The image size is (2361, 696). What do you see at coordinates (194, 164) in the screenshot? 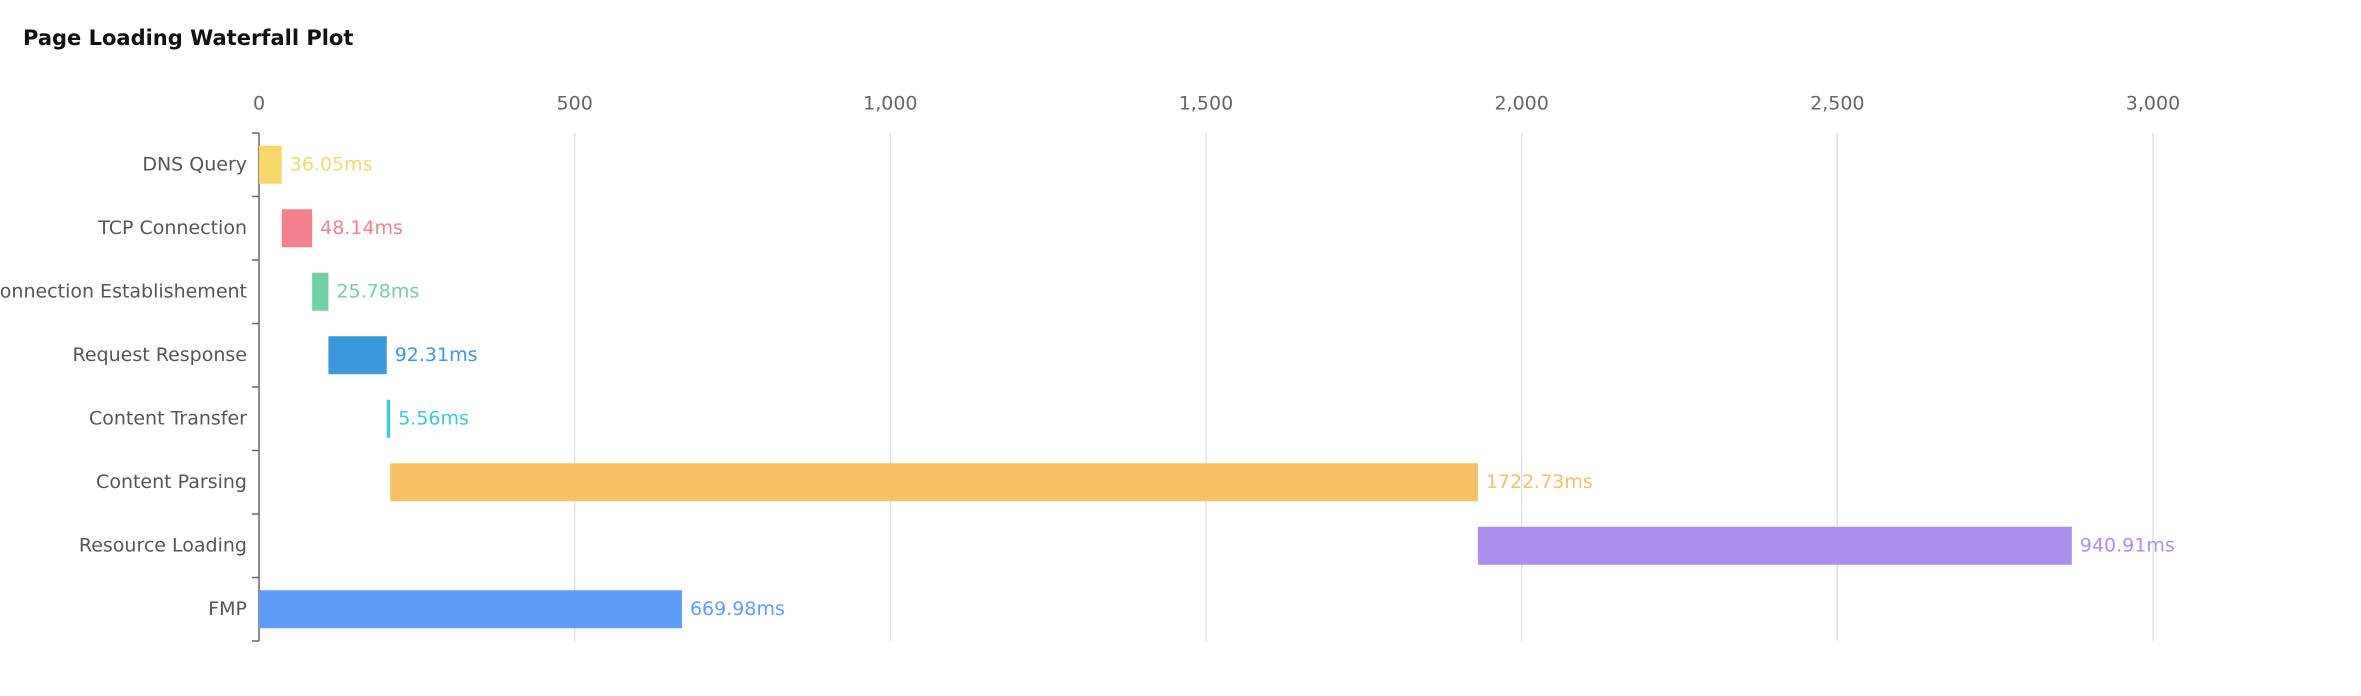
I see `y-tick-label: DNS Query` at bounding box center [194, 164].